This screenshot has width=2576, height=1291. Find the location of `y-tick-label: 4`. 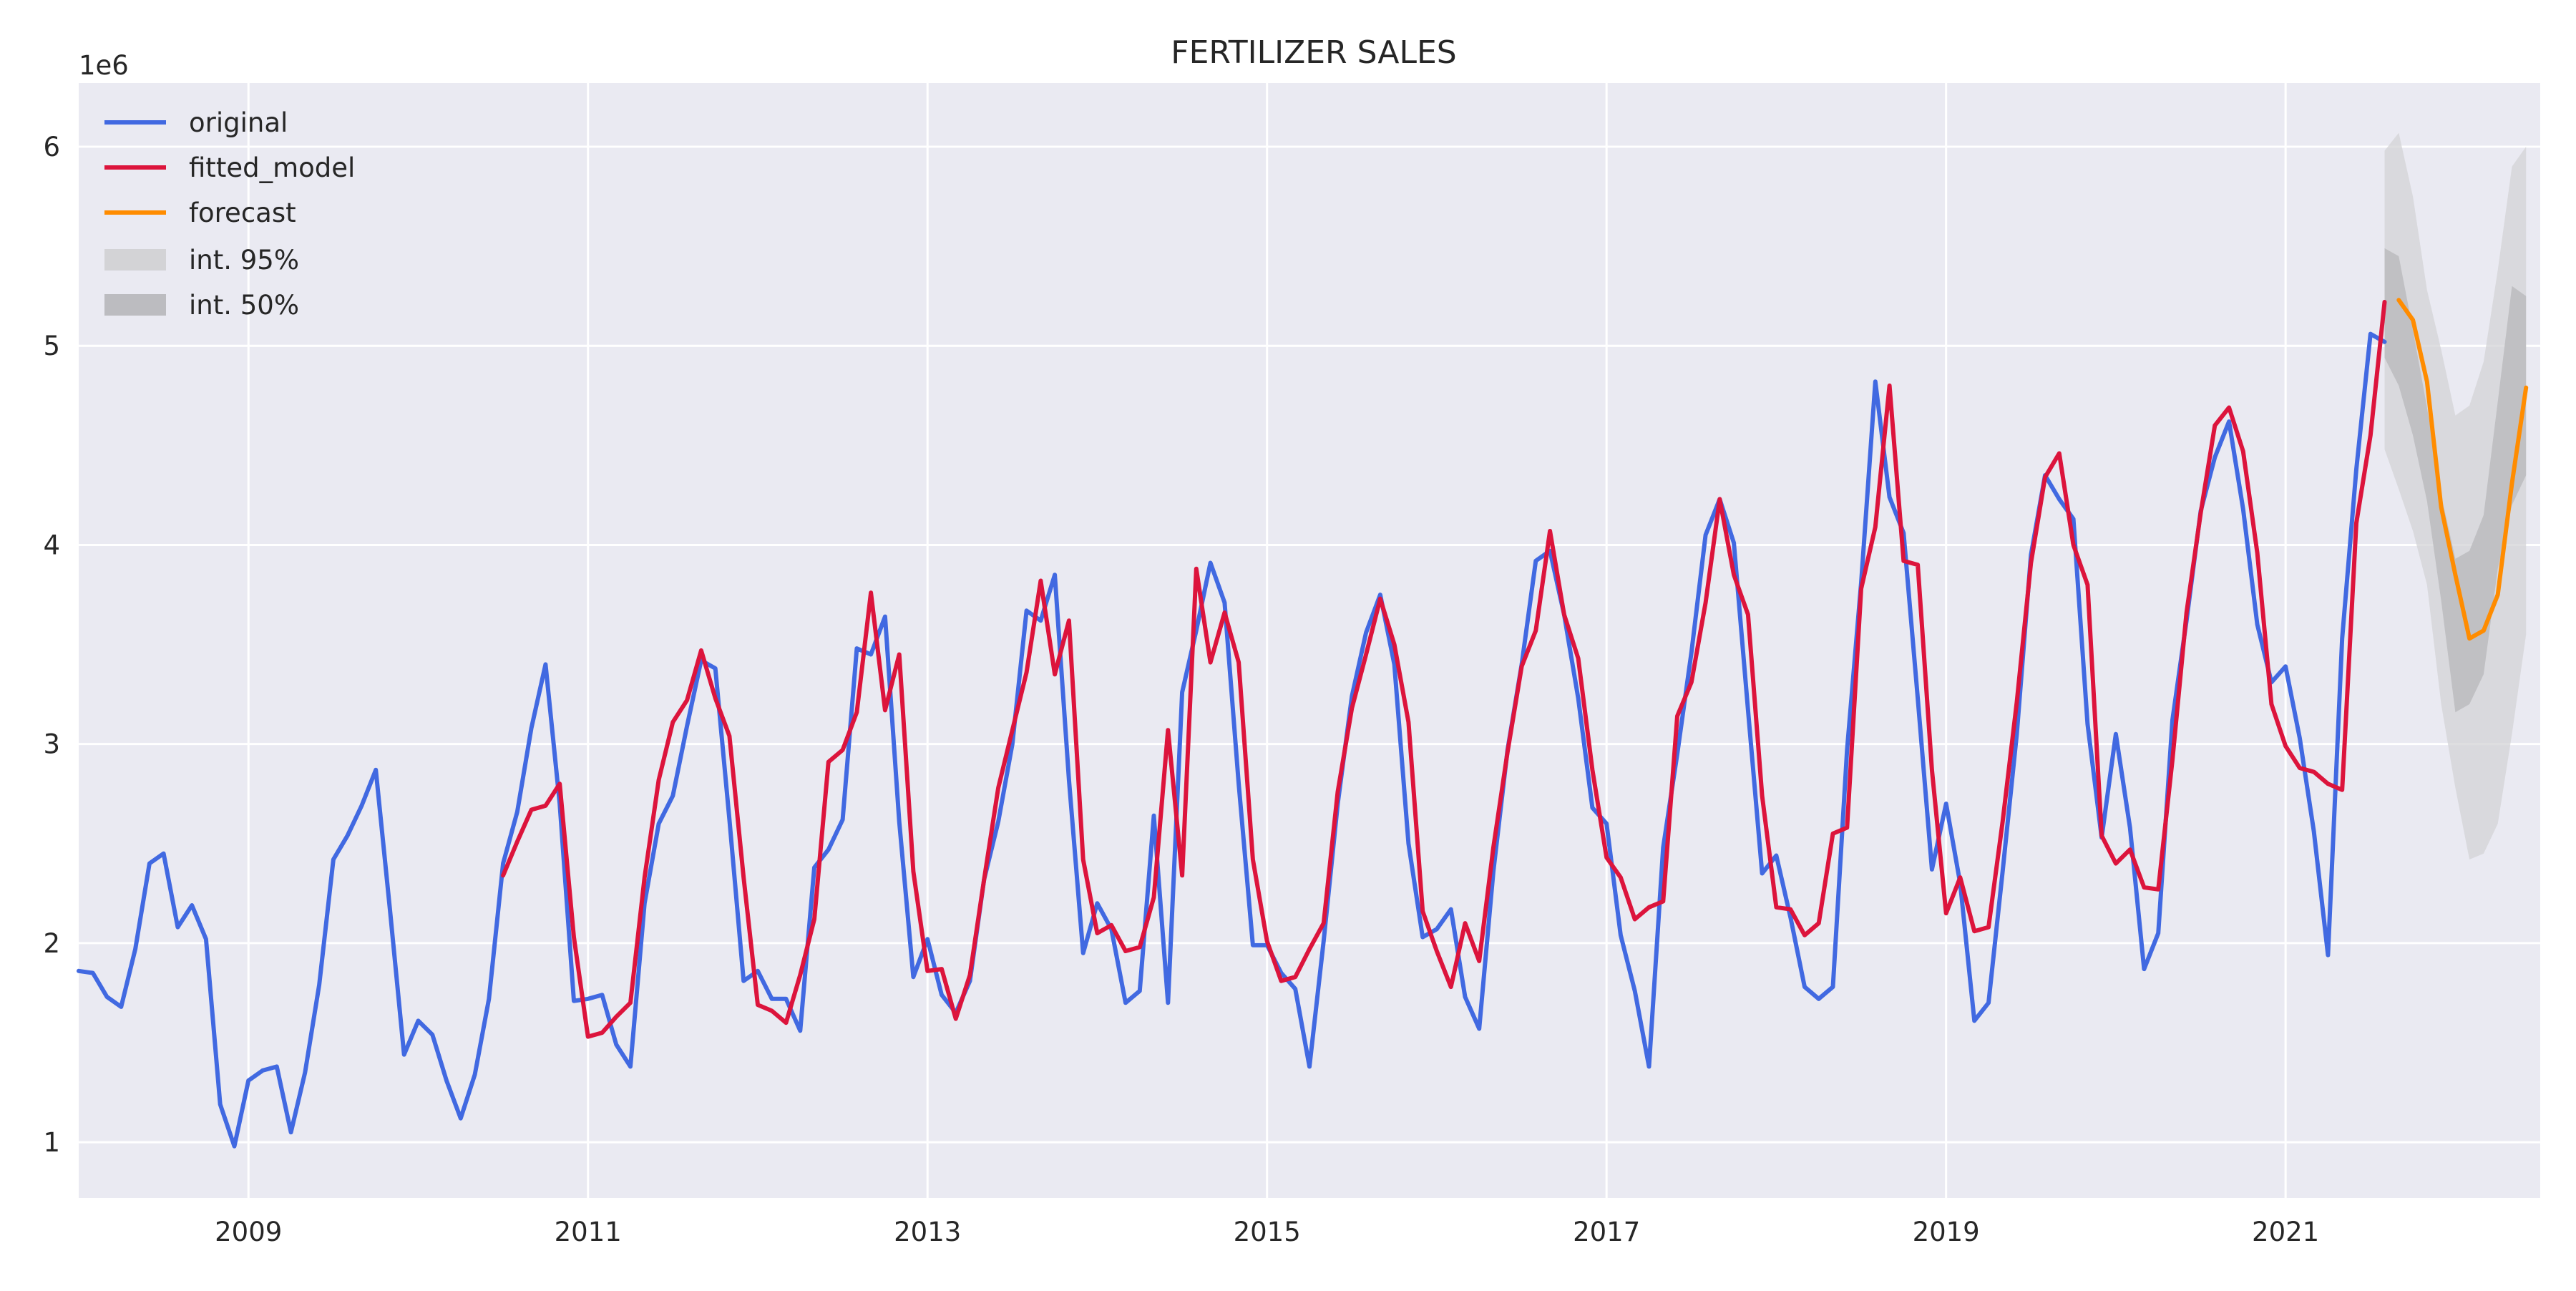

y-tick-label: 4 is located at coordinates (51, 545).